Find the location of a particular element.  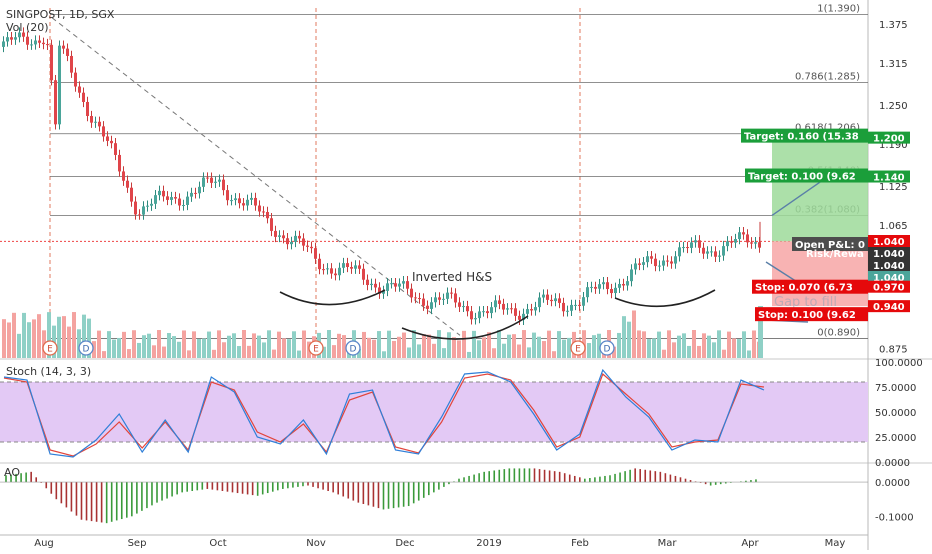

axis-price-tag-label: 1.040 is located at coordinates (889, 278).